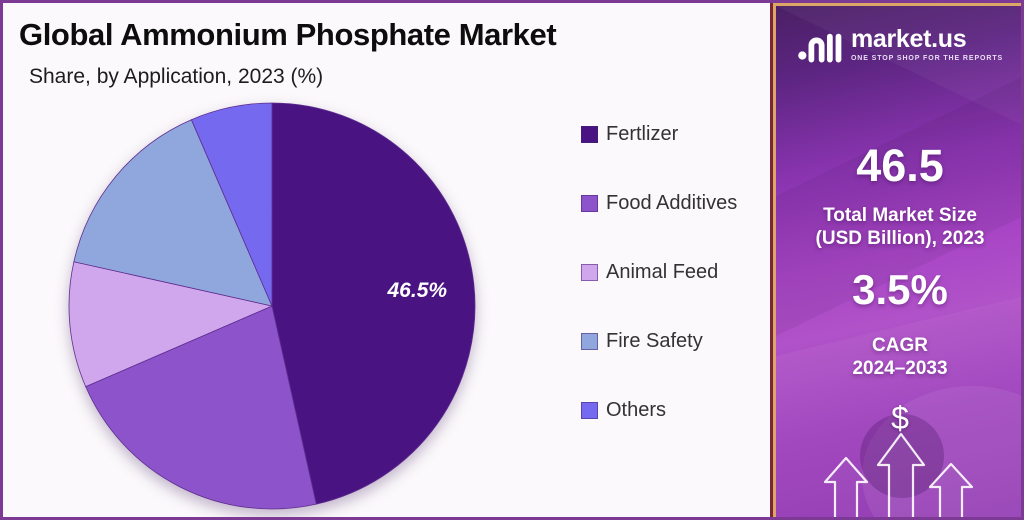  I want to click on market-size-value: 46.5, so click(900, 165).